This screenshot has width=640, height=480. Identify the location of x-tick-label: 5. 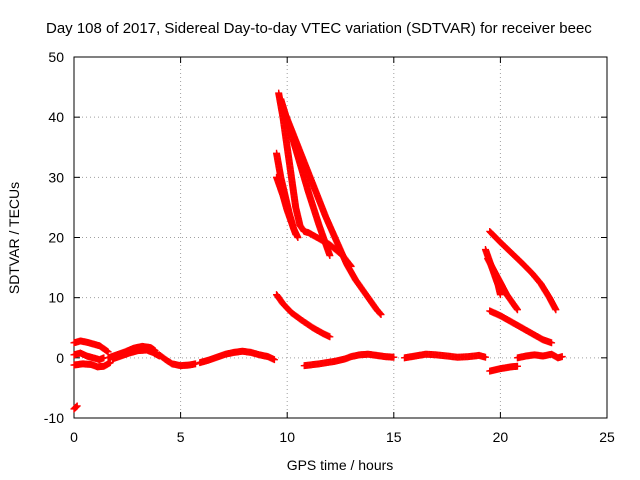
(181, 437).